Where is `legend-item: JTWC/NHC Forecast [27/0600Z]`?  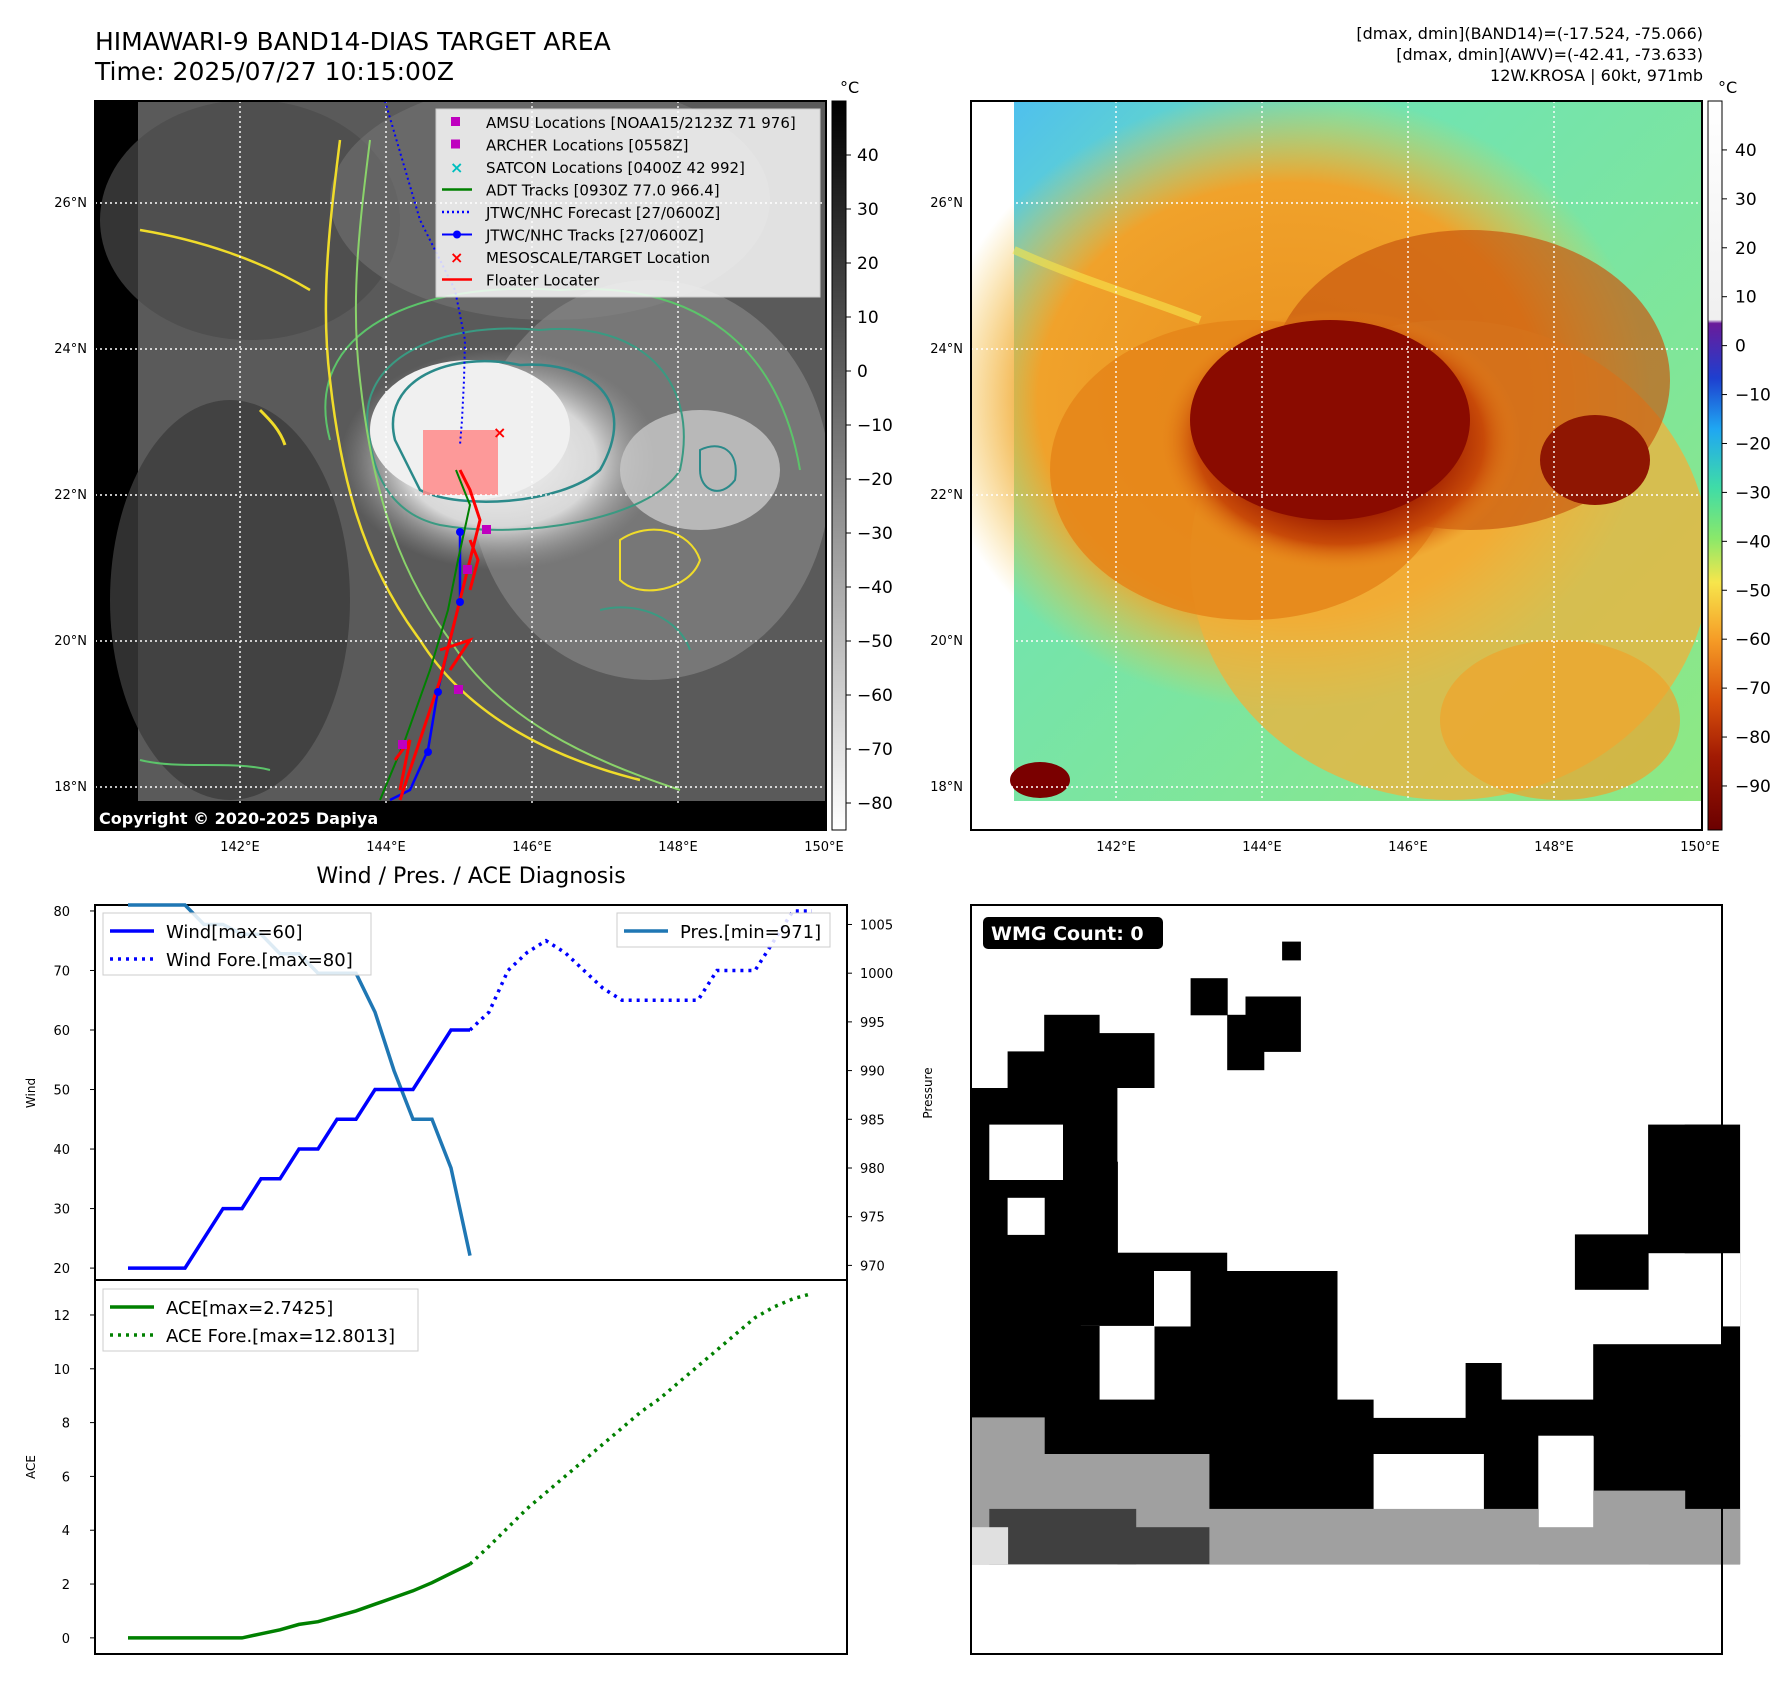
legend-item: JTWC/NHC Forecast [27/0600Z] is located at coordinates (581, 213).